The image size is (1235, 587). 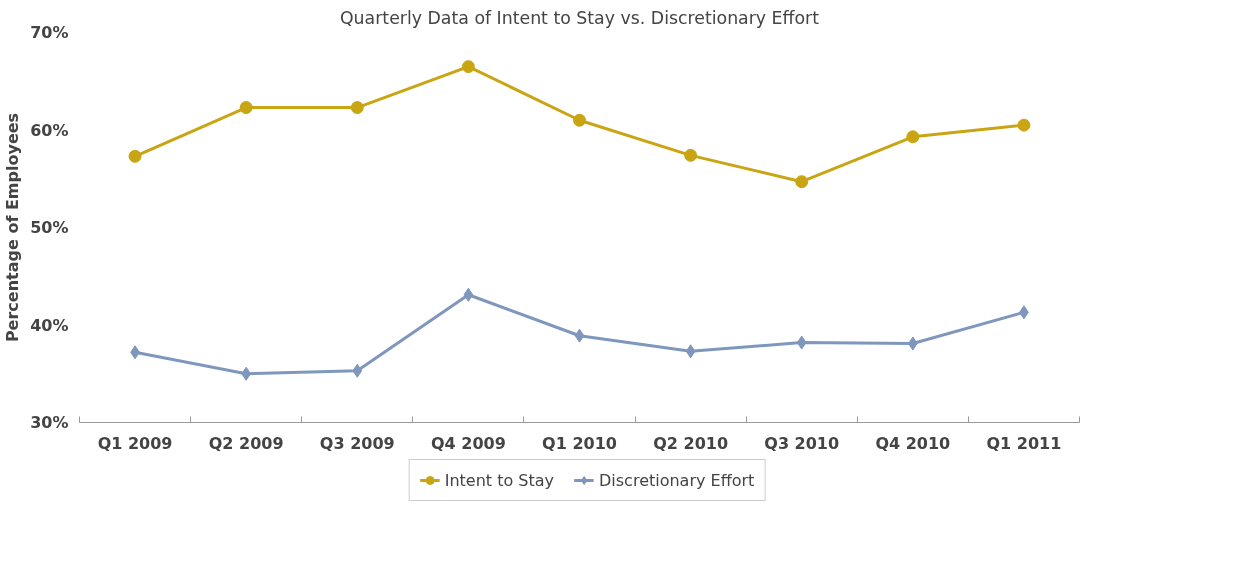 I want to click on x-tick-label: Q2 2010, so click(x=691, y=443).